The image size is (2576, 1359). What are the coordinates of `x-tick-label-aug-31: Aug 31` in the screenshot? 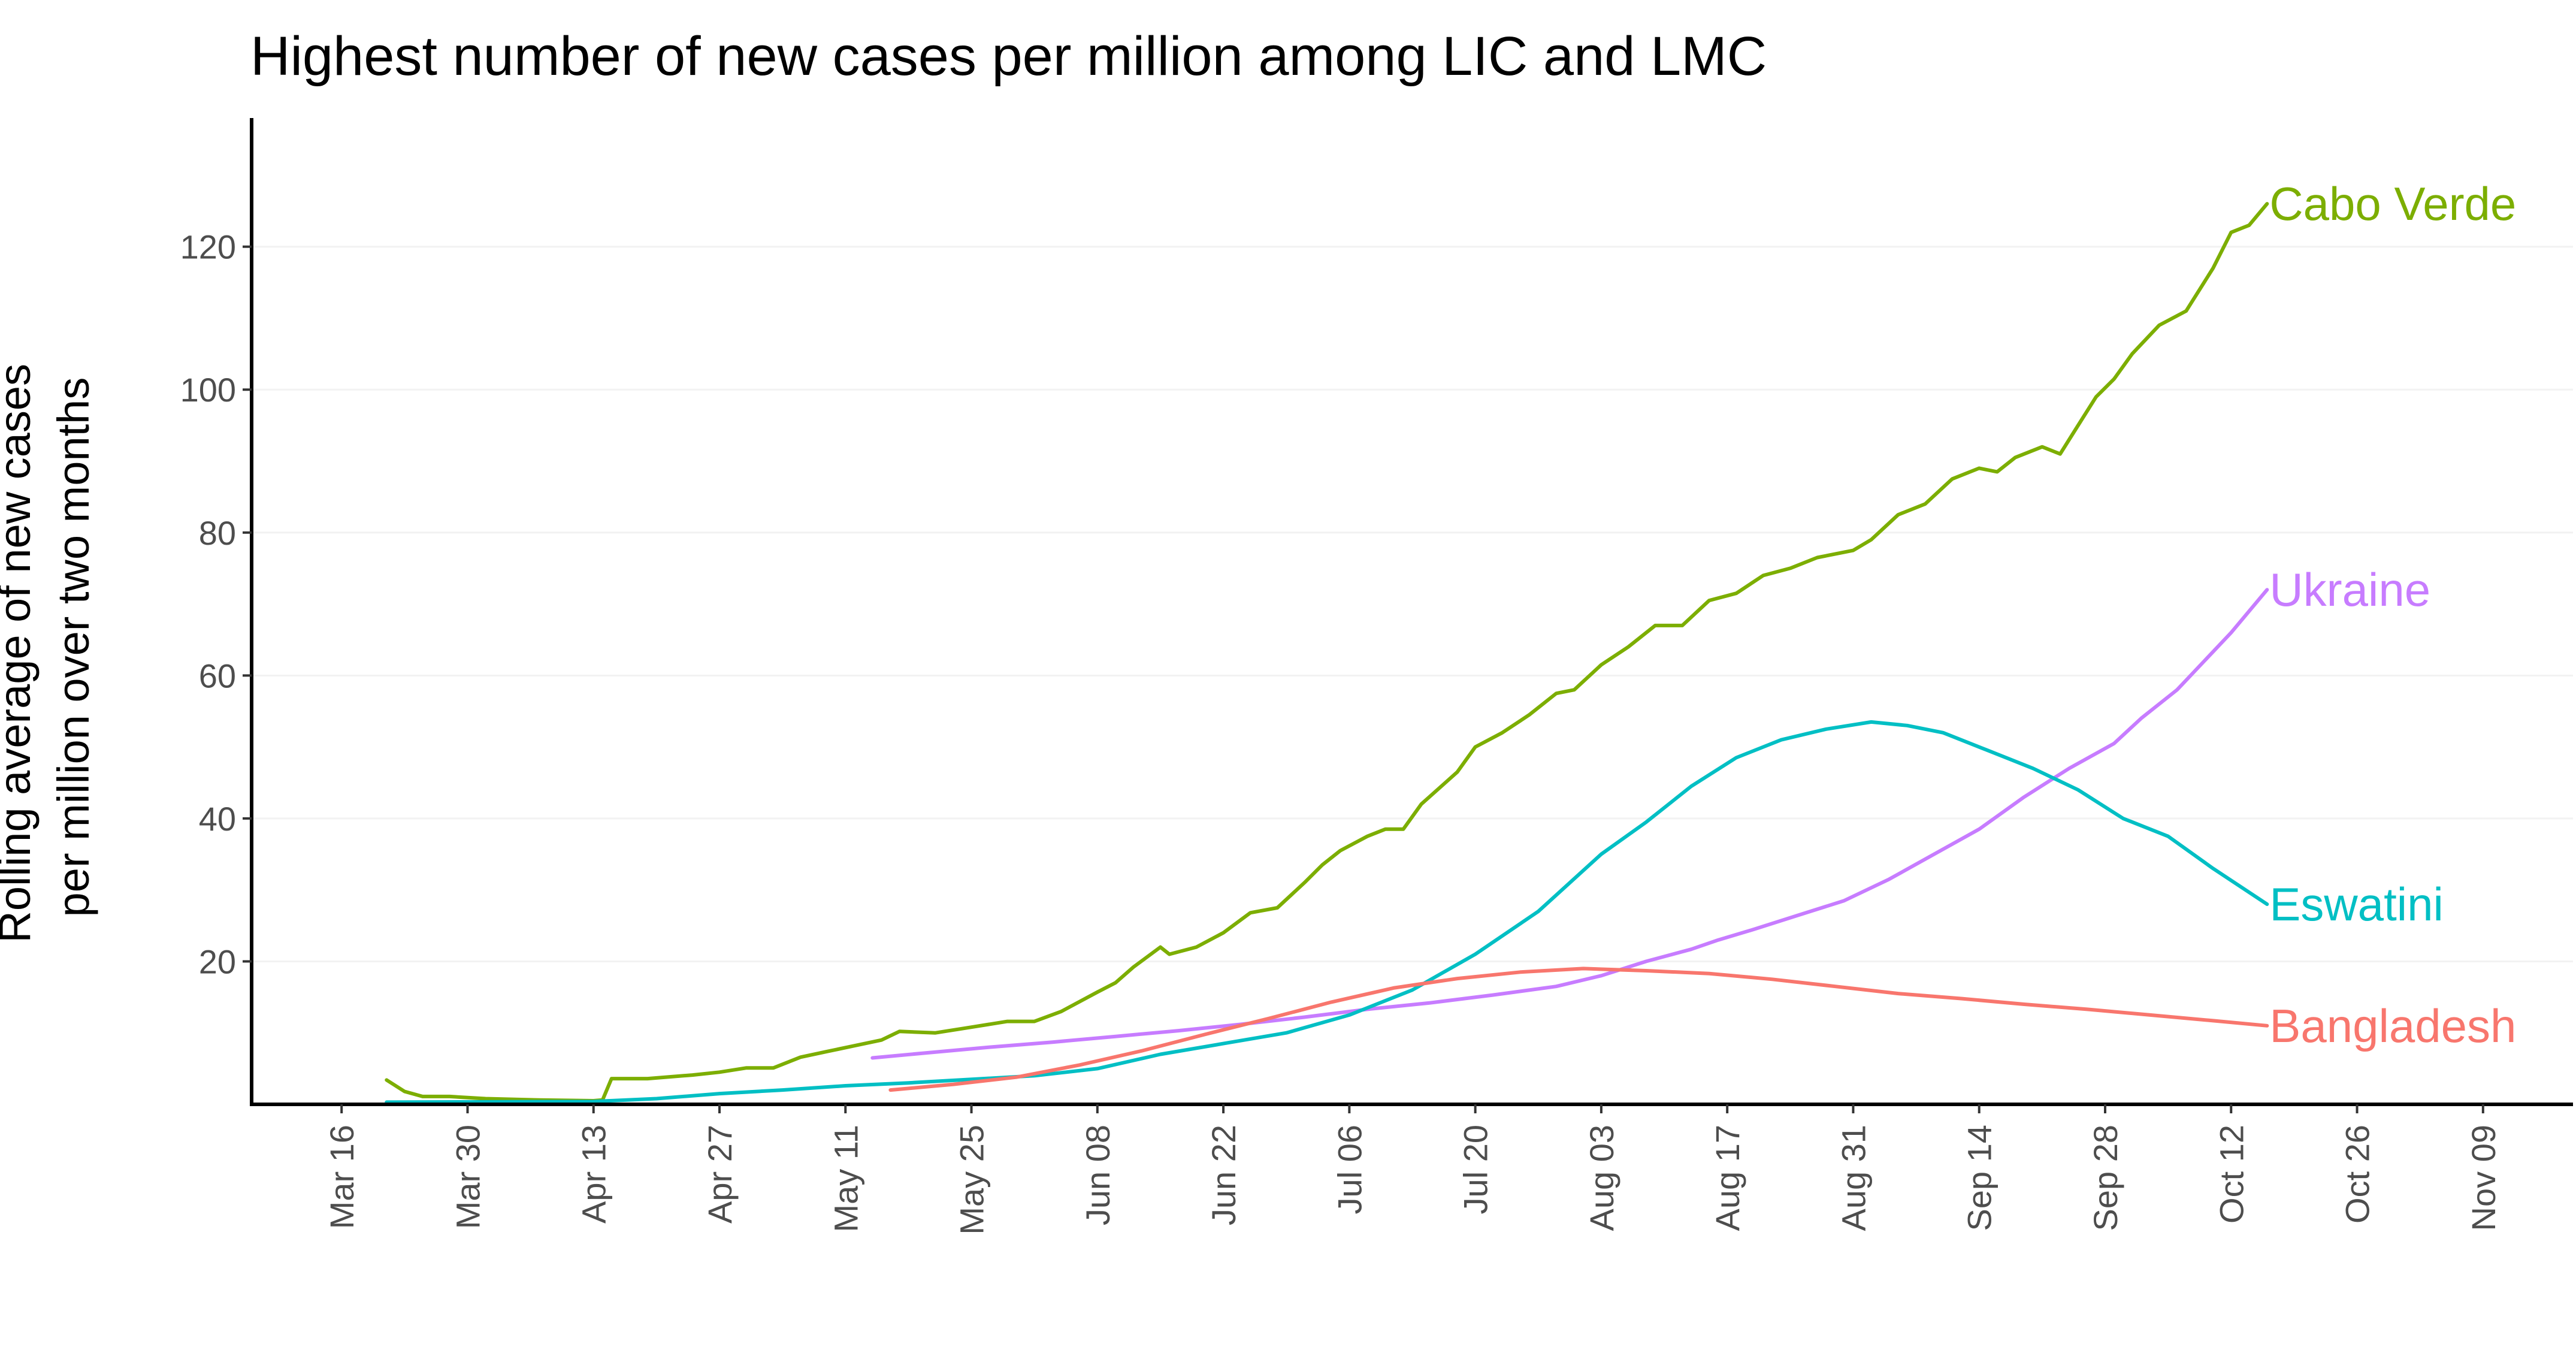 It's located at (1853, 1178).